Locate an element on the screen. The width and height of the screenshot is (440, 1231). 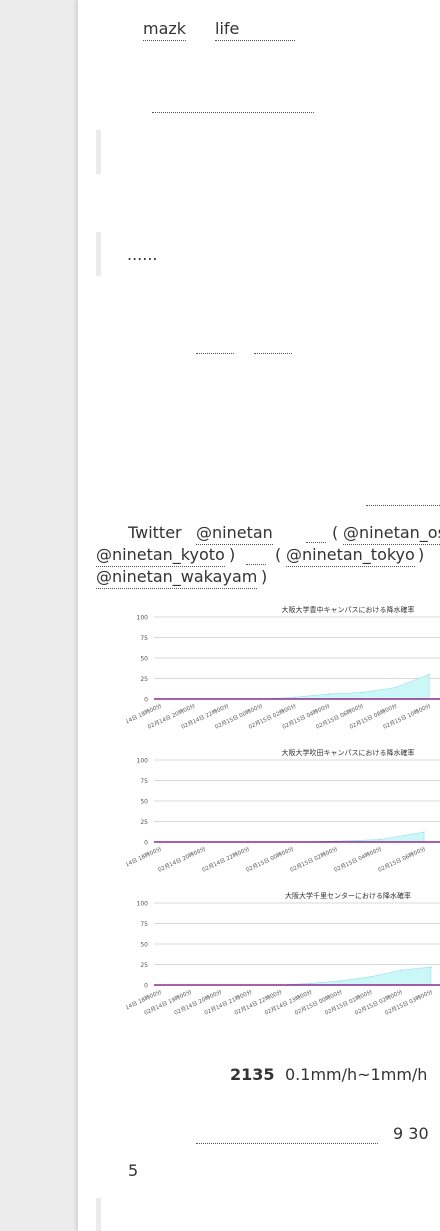
x-tick-label: 02月14日 23時00分 is located at coordinates (288, 1001).